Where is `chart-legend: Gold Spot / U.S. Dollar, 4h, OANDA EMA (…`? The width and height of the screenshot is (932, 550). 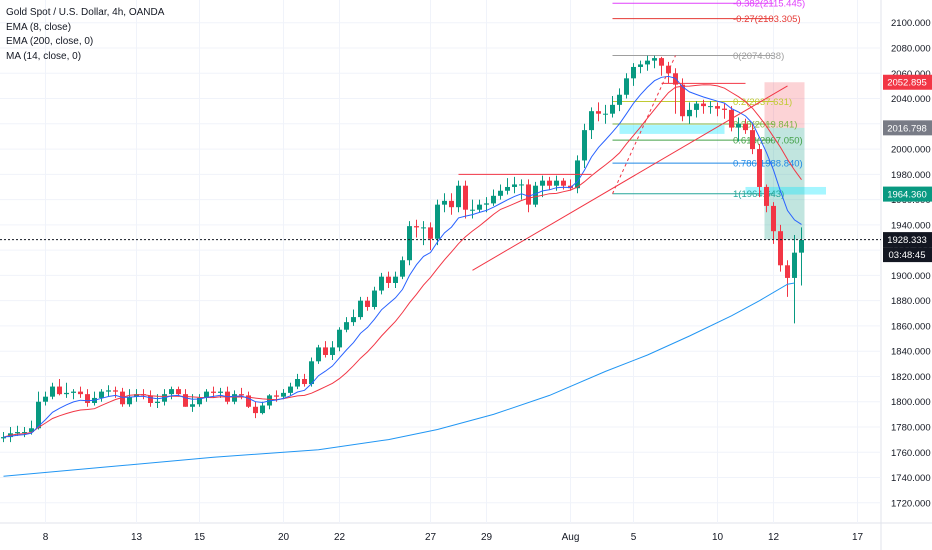 chart-legend: Gold Spot / U.S. Dollar, 4h, OANDA EMA (… is located at coordinates (85, 35).